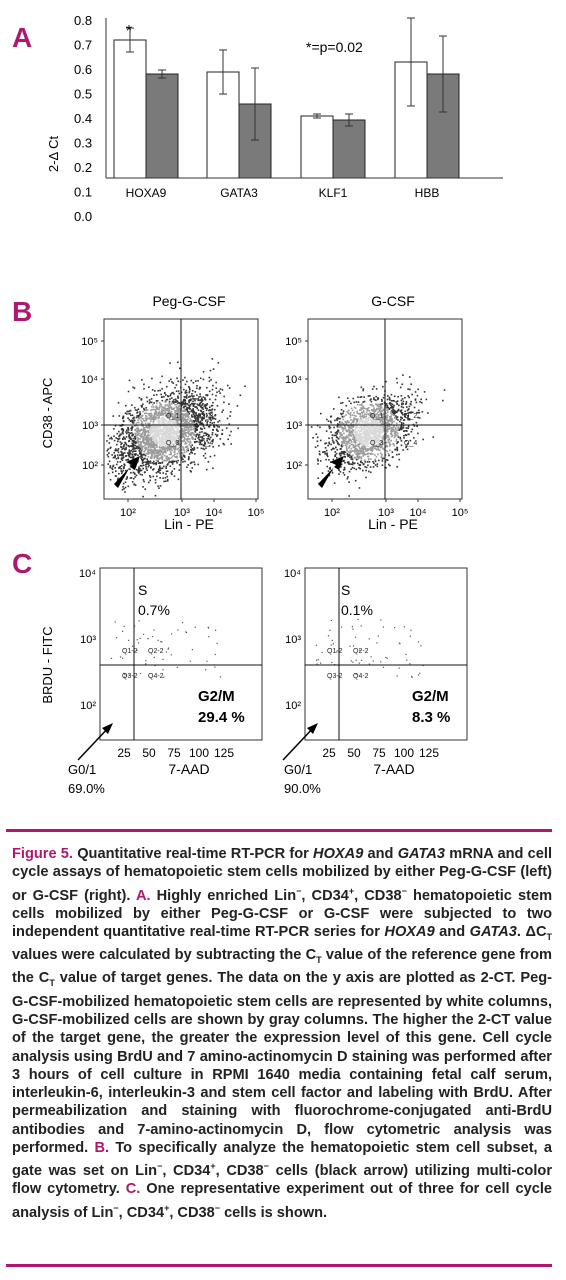 This screenshot has width=566, height=1280. I want to click on arrow-head-icon, so click(107, 728).